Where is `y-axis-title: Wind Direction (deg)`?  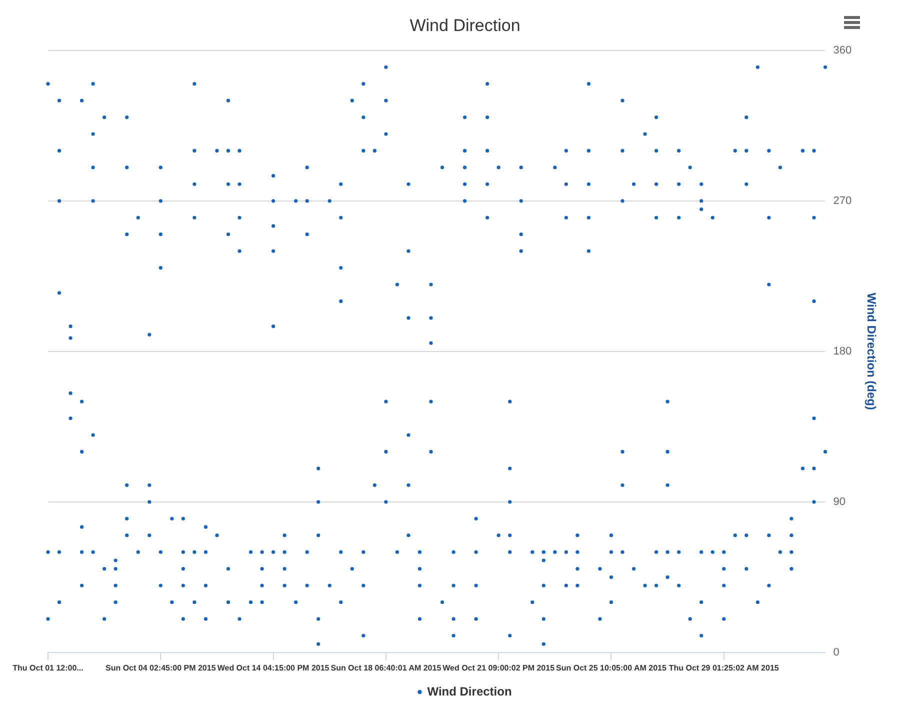 y-axis-title: Wind Direction (deg) is located at coordinates (871, 351).